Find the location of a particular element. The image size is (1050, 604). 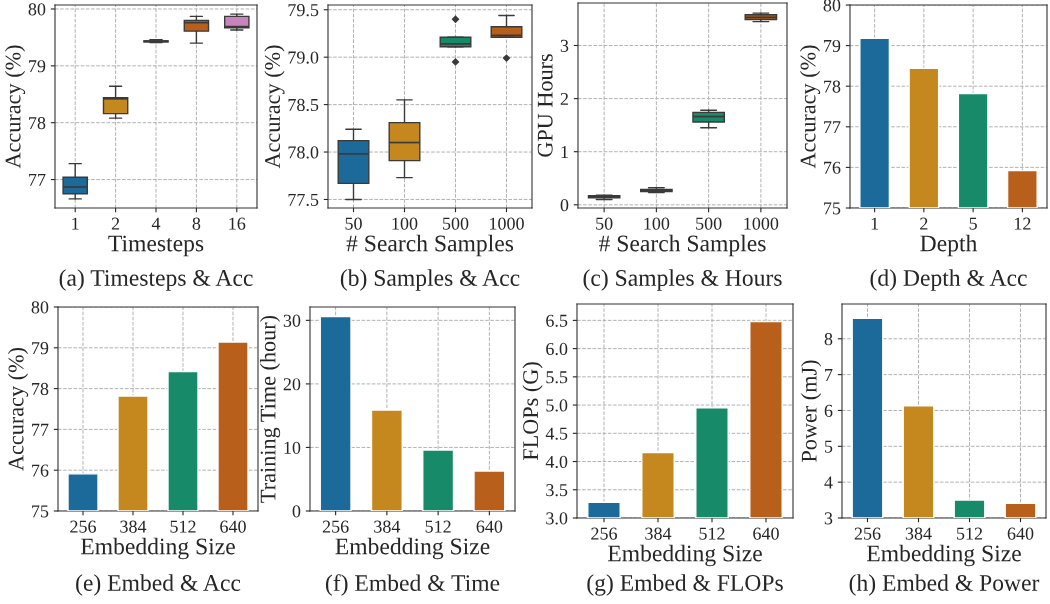

y-tick-label: 4.5 is located at coordinates (556, 433).